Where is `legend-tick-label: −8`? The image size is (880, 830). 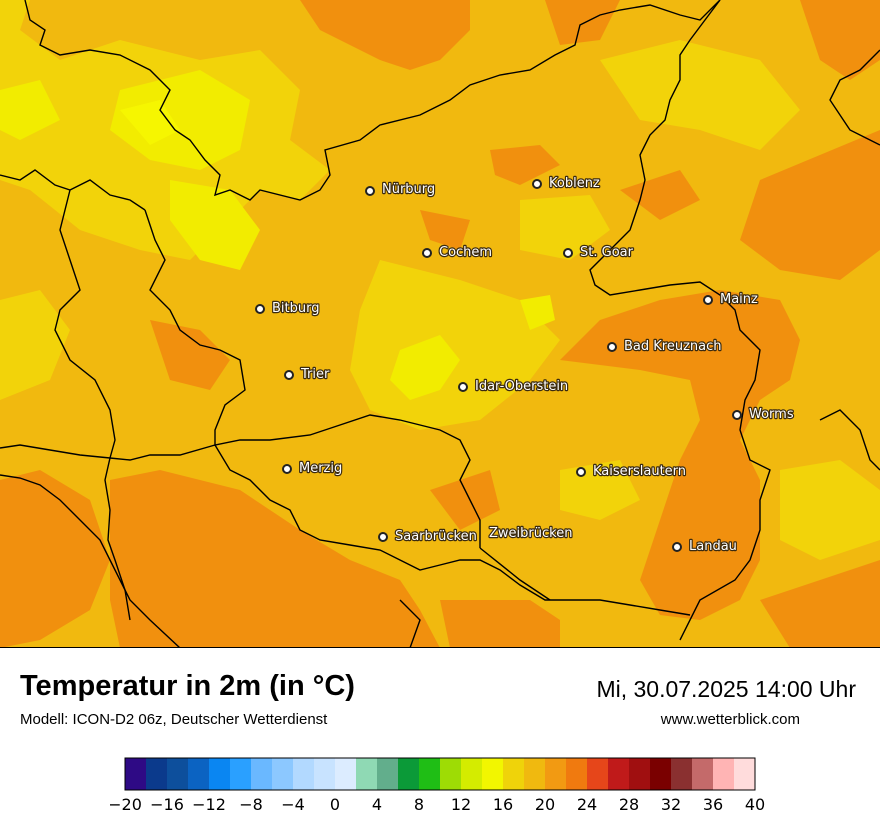 legend-tick-label: −8 is located at coordinates (251, 804).